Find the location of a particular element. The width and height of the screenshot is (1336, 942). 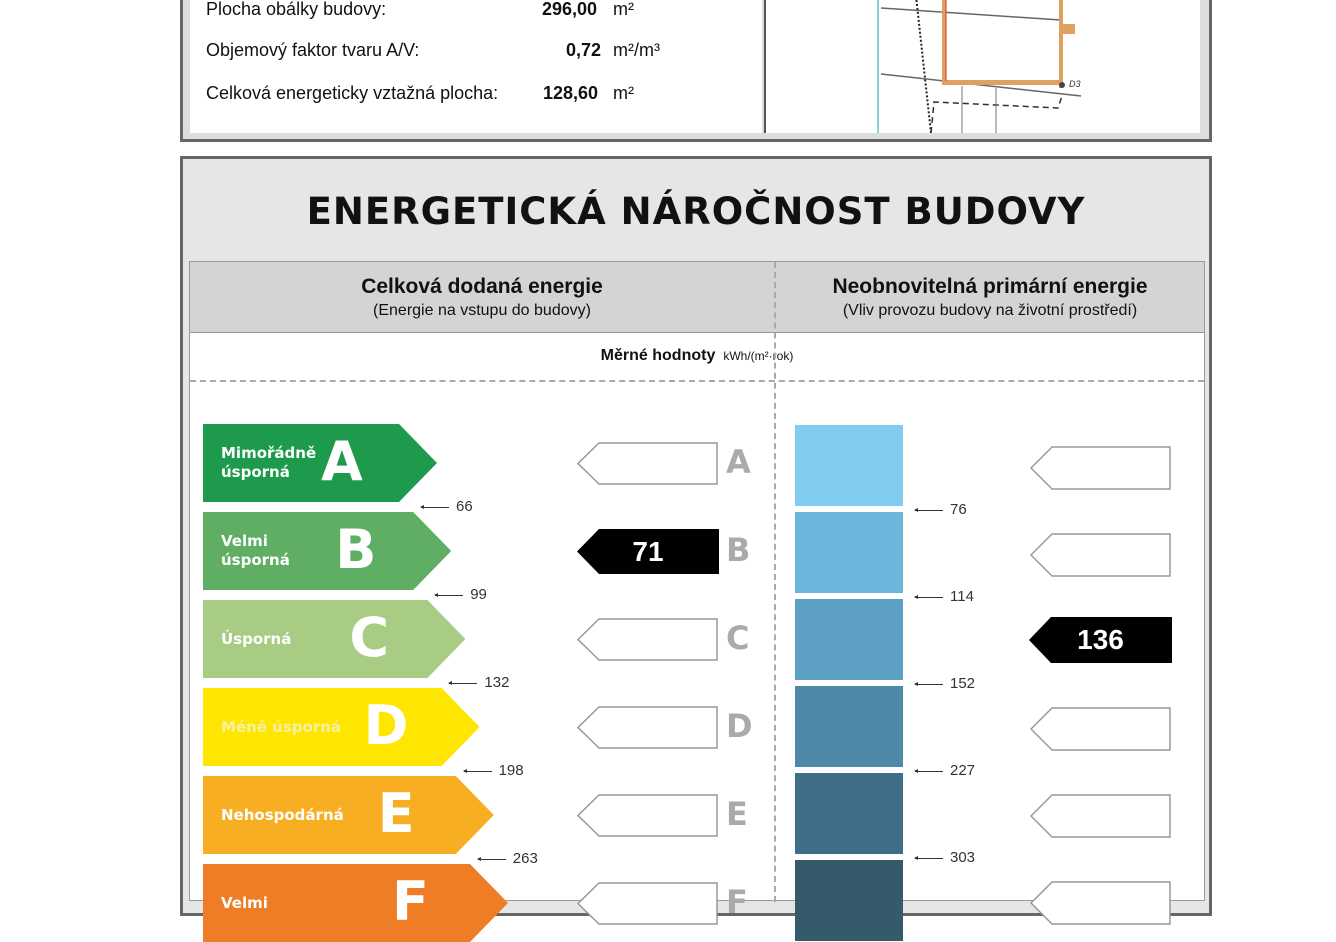

class-name: Velmi is located at coordinates (244, 902).